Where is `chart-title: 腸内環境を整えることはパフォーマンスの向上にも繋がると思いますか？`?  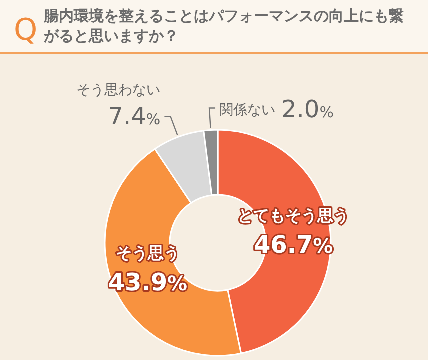
chart-title: 腸内環境を整えることはパフォーマンスの向上にも繋がると思いますか？ is located at coordinates (224, 26).